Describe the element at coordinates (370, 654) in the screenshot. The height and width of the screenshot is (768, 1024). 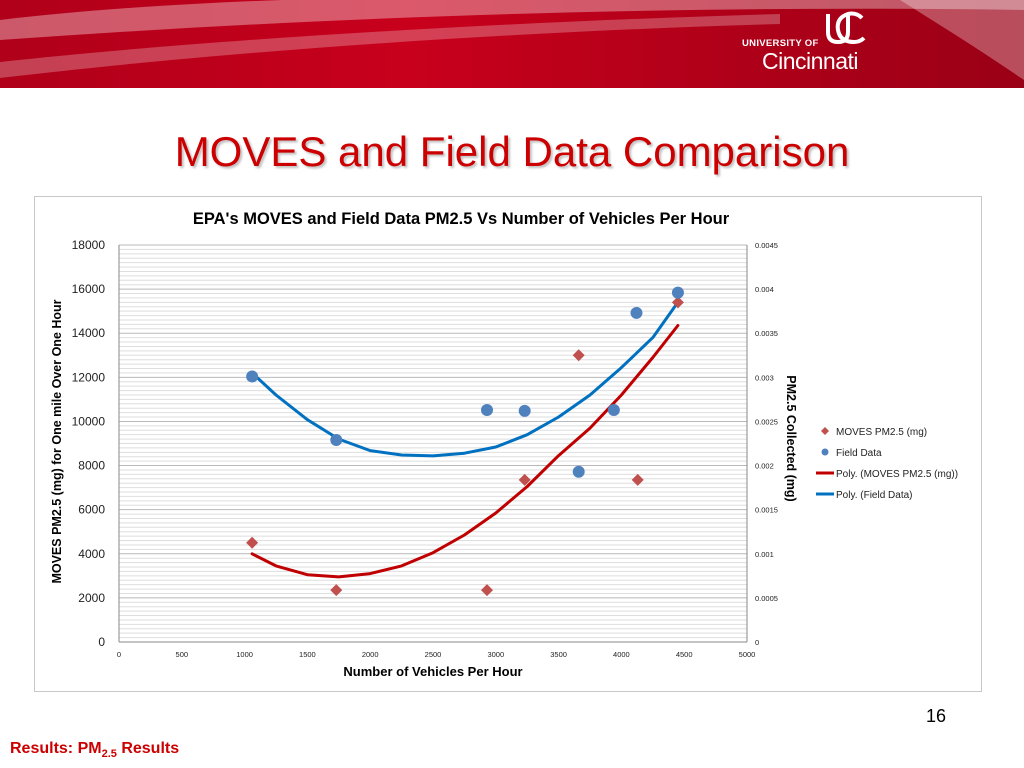
I see `x-tick-label: 2000` at that location.